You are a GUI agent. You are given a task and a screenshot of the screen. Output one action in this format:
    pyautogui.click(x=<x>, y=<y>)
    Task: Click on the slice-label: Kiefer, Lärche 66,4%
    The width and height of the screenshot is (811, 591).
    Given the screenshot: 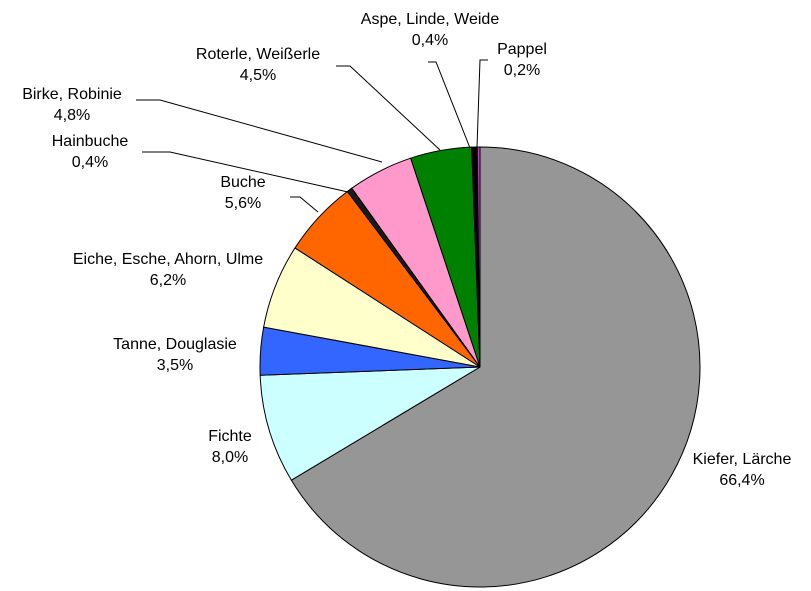 What is the action you would take?
    pyautogui.click(x=741, y=470)
    